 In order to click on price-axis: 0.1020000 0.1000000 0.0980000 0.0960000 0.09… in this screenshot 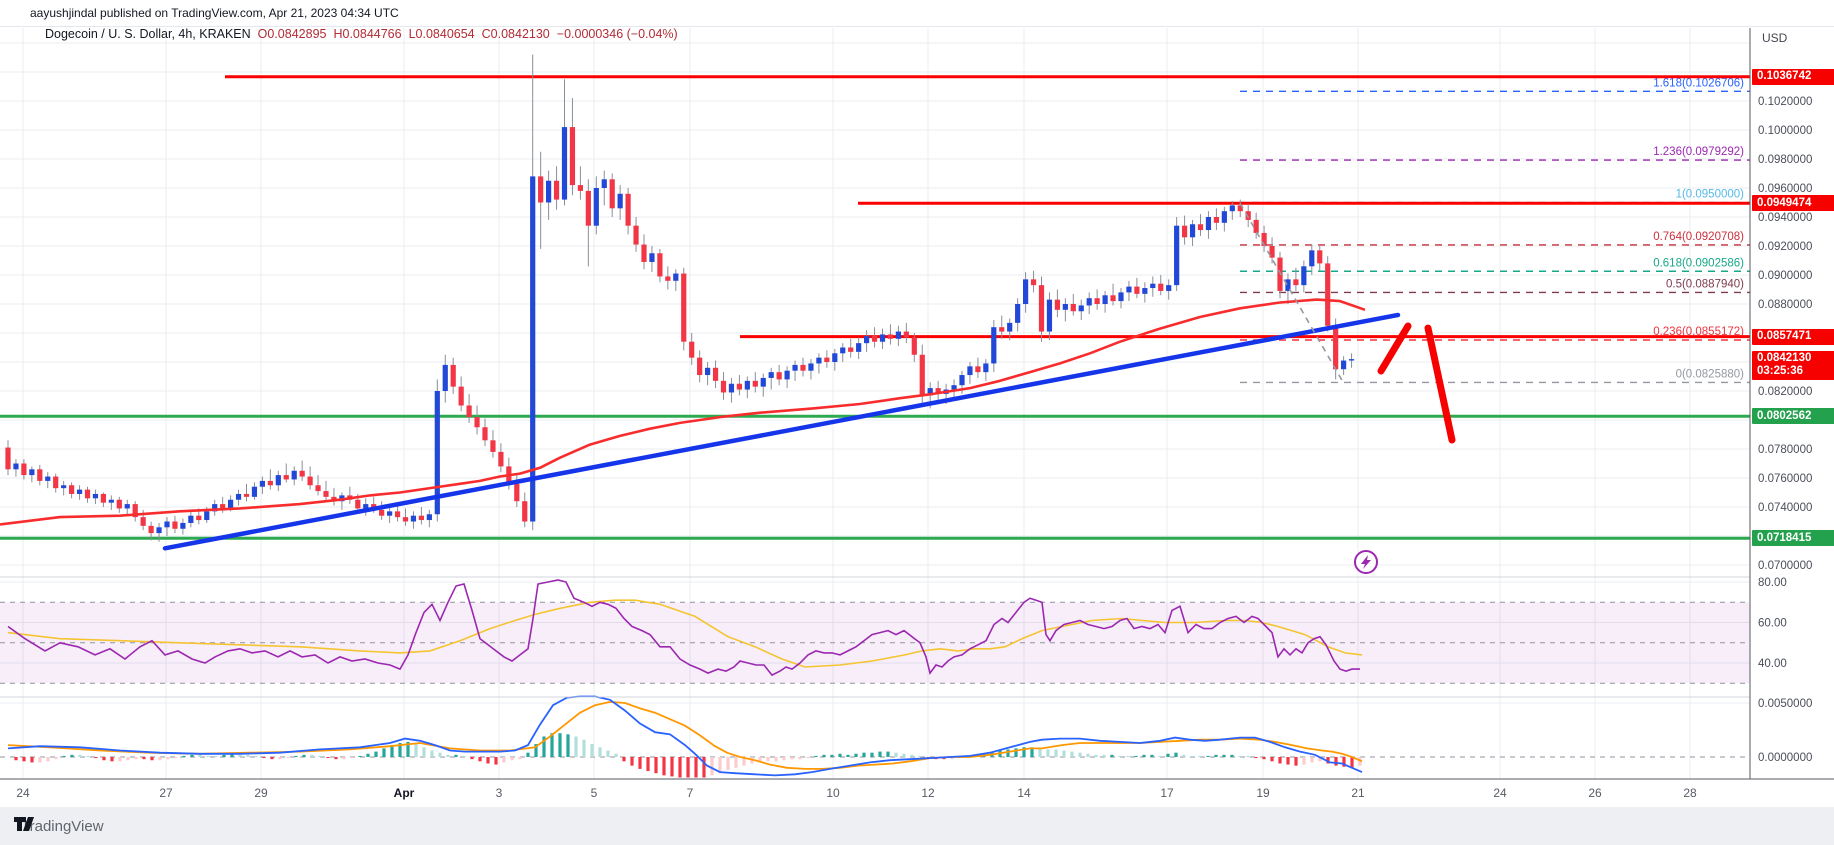, I will do `click(1785, 430)`.